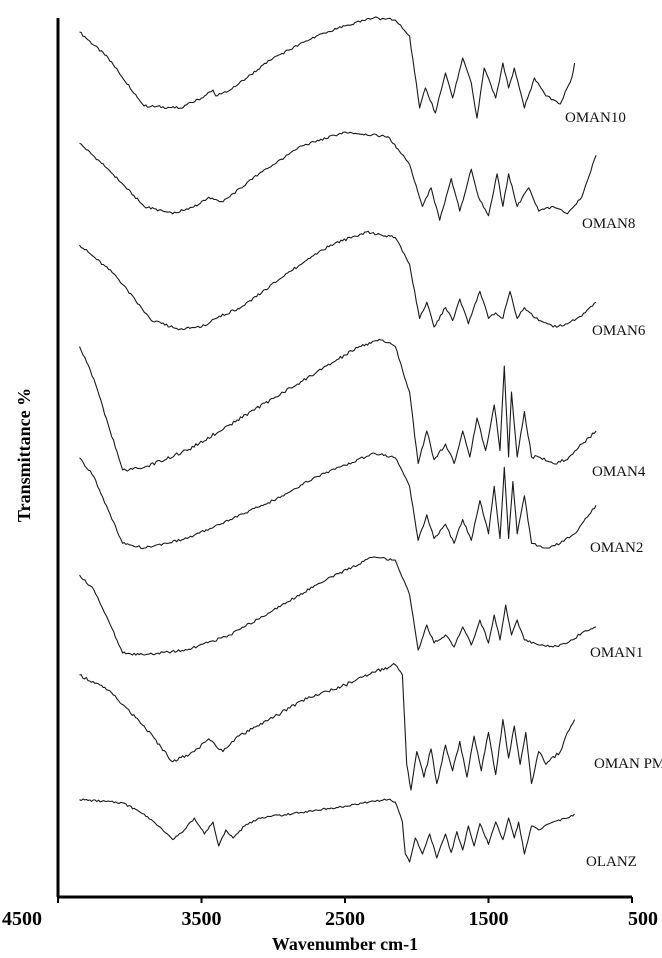  I want to click on spectrum-line-oman6, so click(338, 280).